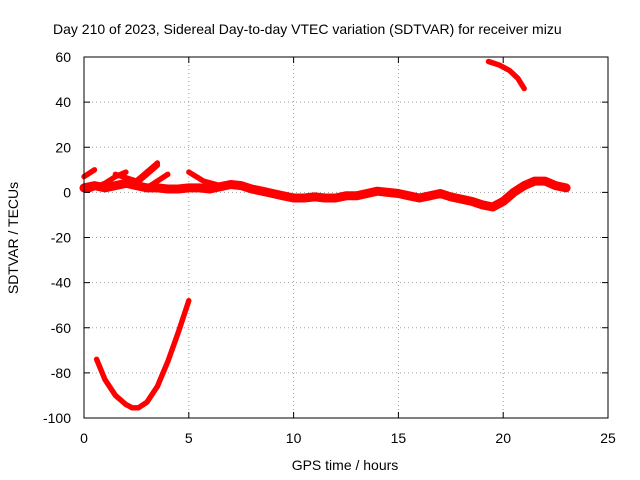  I want to click on y-tick-label: -20, so click(61, 238).